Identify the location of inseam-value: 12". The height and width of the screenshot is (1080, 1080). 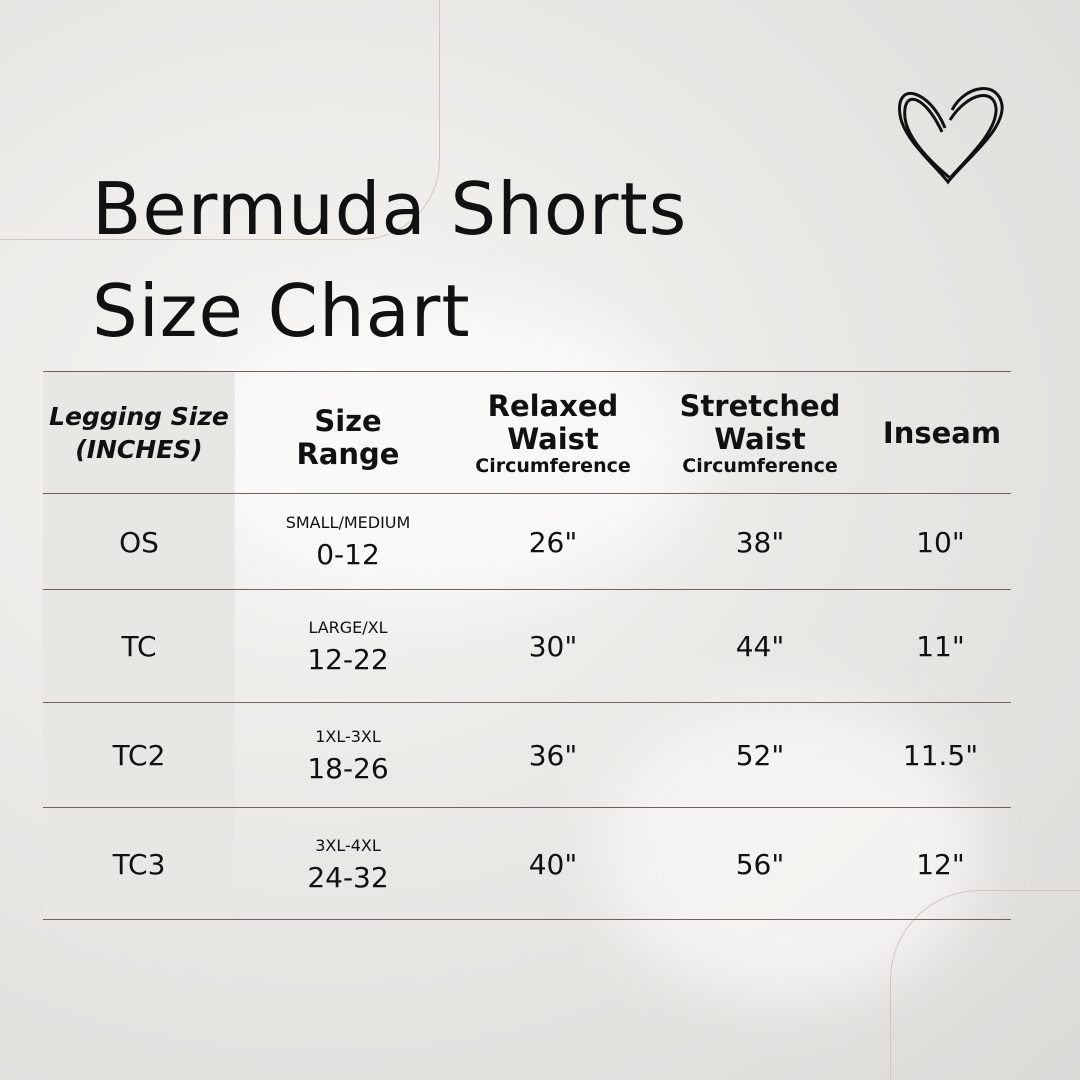
(940, 864).